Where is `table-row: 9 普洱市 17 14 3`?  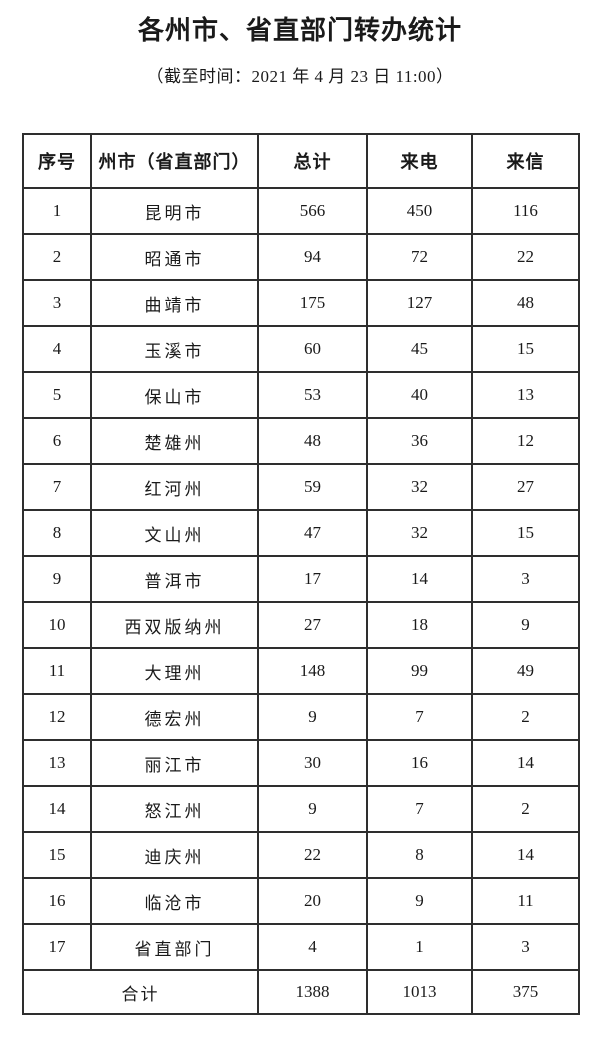
table-row: 9 普洱市 17 14 3 is located at coordinates (301, 579).